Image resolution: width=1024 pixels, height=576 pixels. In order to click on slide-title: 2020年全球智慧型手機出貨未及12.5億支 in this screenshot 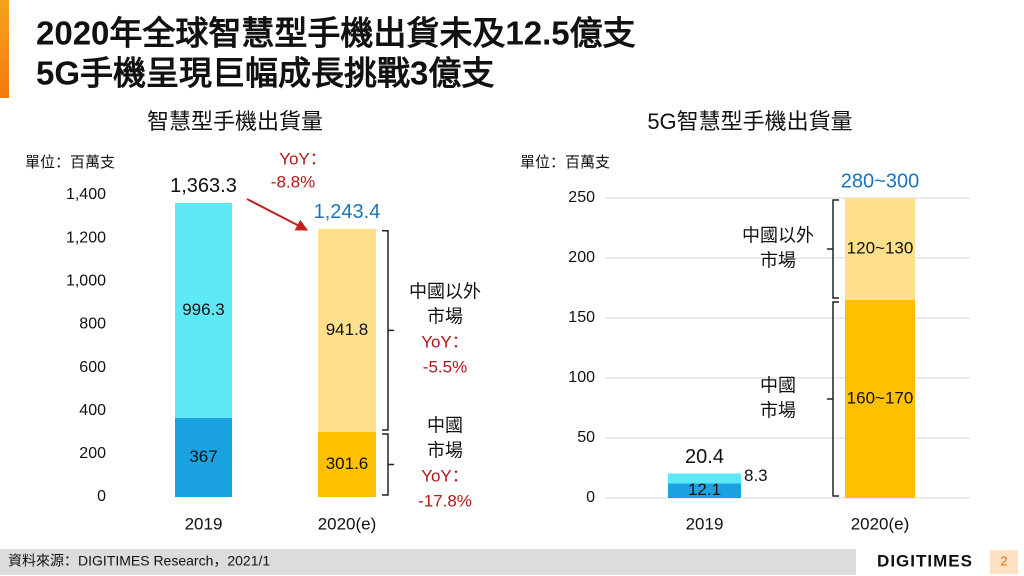, I will do `click(336, 33)`.